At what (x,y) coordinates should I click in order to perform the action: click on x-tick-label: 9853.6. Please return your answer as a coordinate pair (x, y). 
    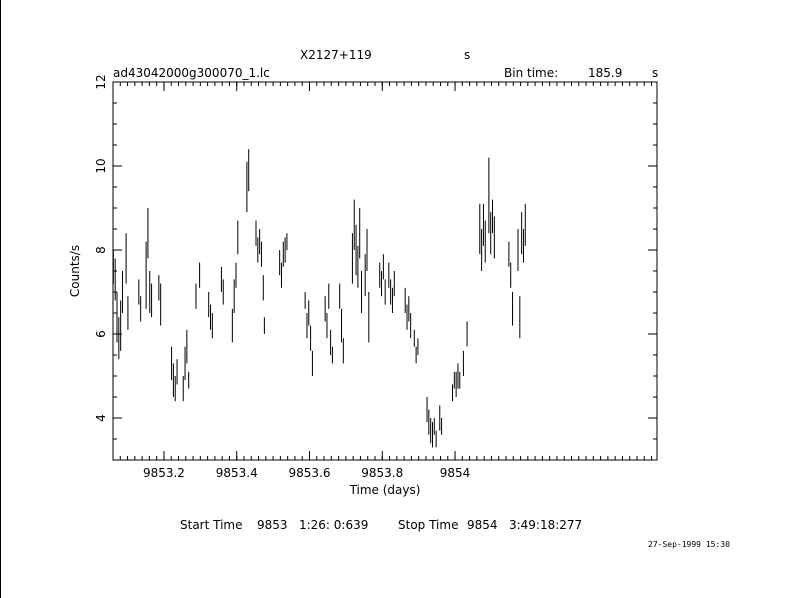
    Looking at the image, I should click on (309, 473).